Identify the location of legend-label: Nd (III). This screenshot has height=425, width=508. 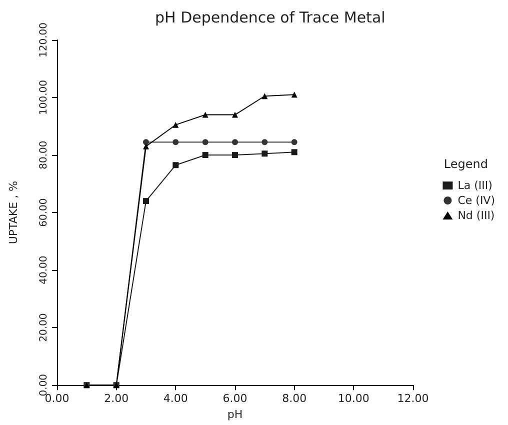
(476, 215).